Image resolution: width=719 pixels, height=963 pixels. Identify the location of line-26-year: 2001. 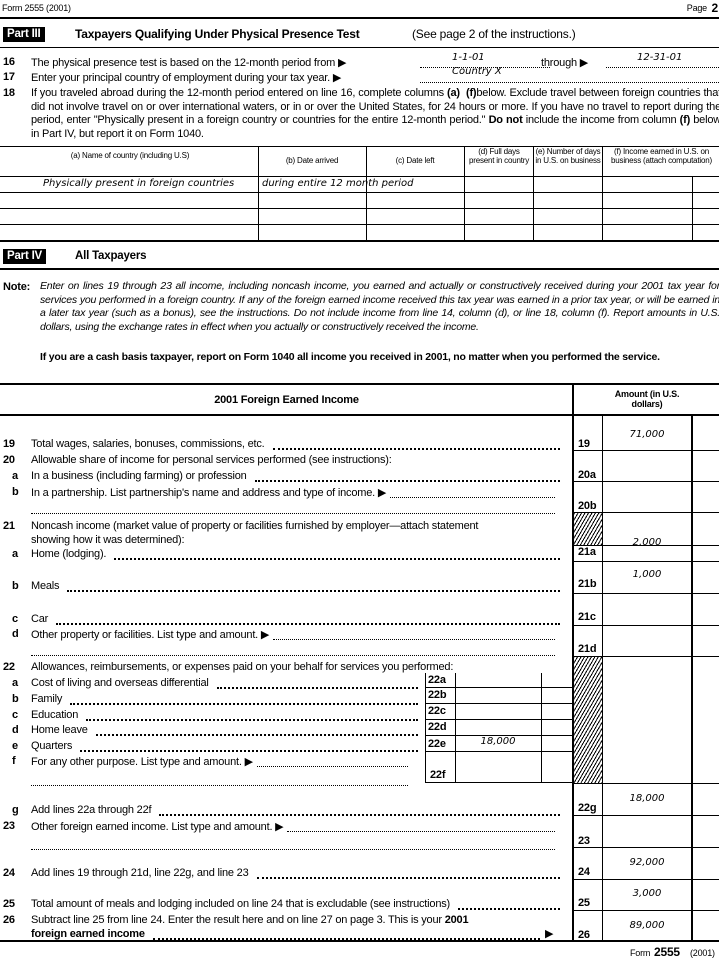
(456, 920).